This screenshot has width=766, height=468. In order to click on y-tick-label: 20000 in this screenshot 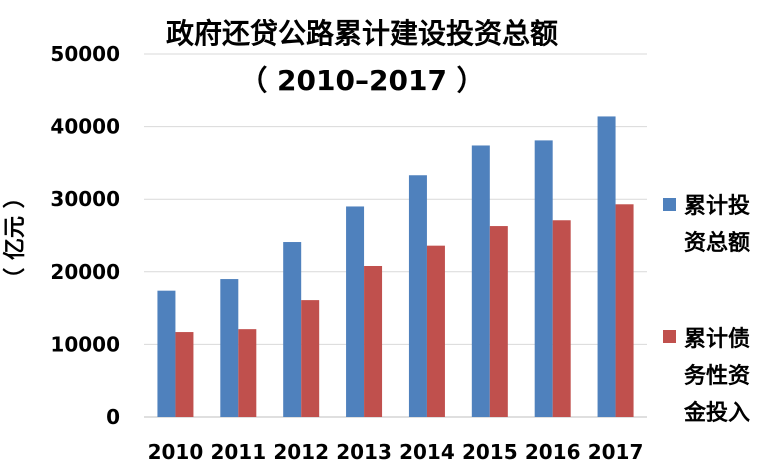, I will do `click(85, 272)`.